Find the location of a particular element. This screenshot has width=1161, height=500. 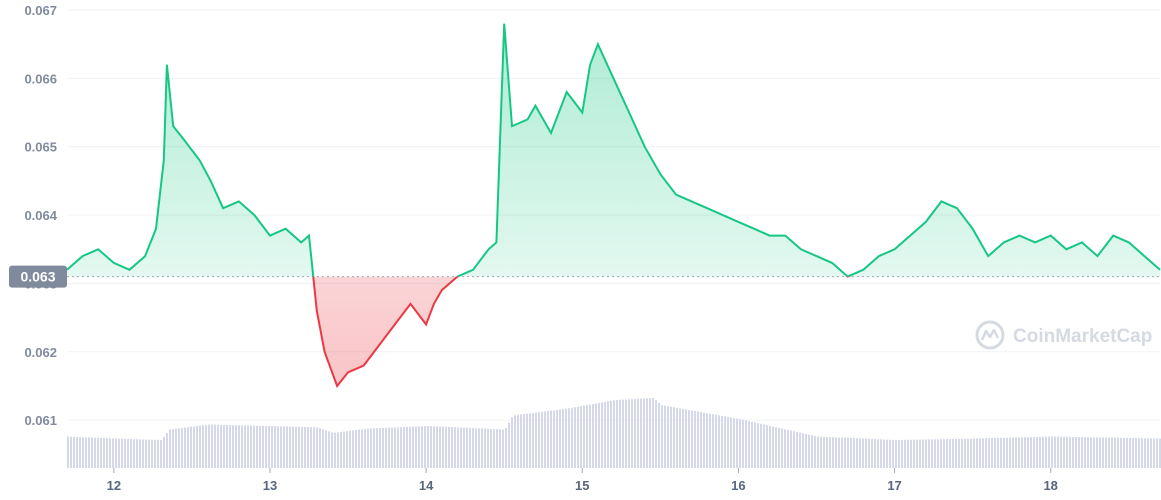

x-tick-label: 15 is located at coordinates (582, 485).